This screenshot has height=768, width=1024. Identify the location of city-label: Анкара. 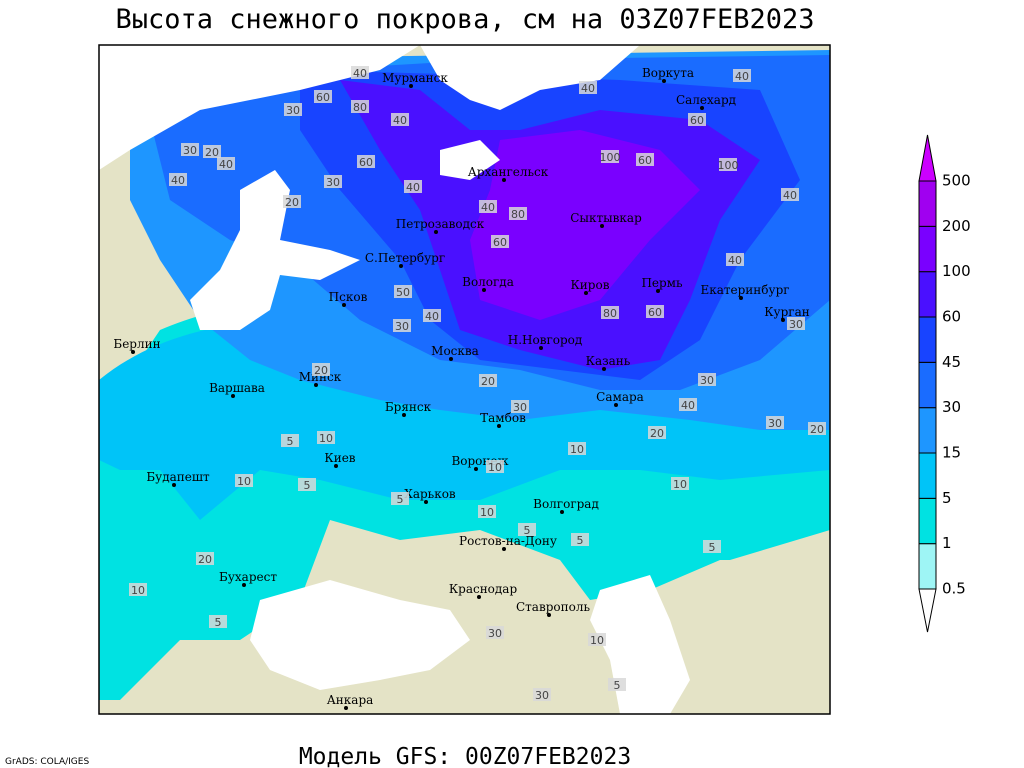
(350, 700).